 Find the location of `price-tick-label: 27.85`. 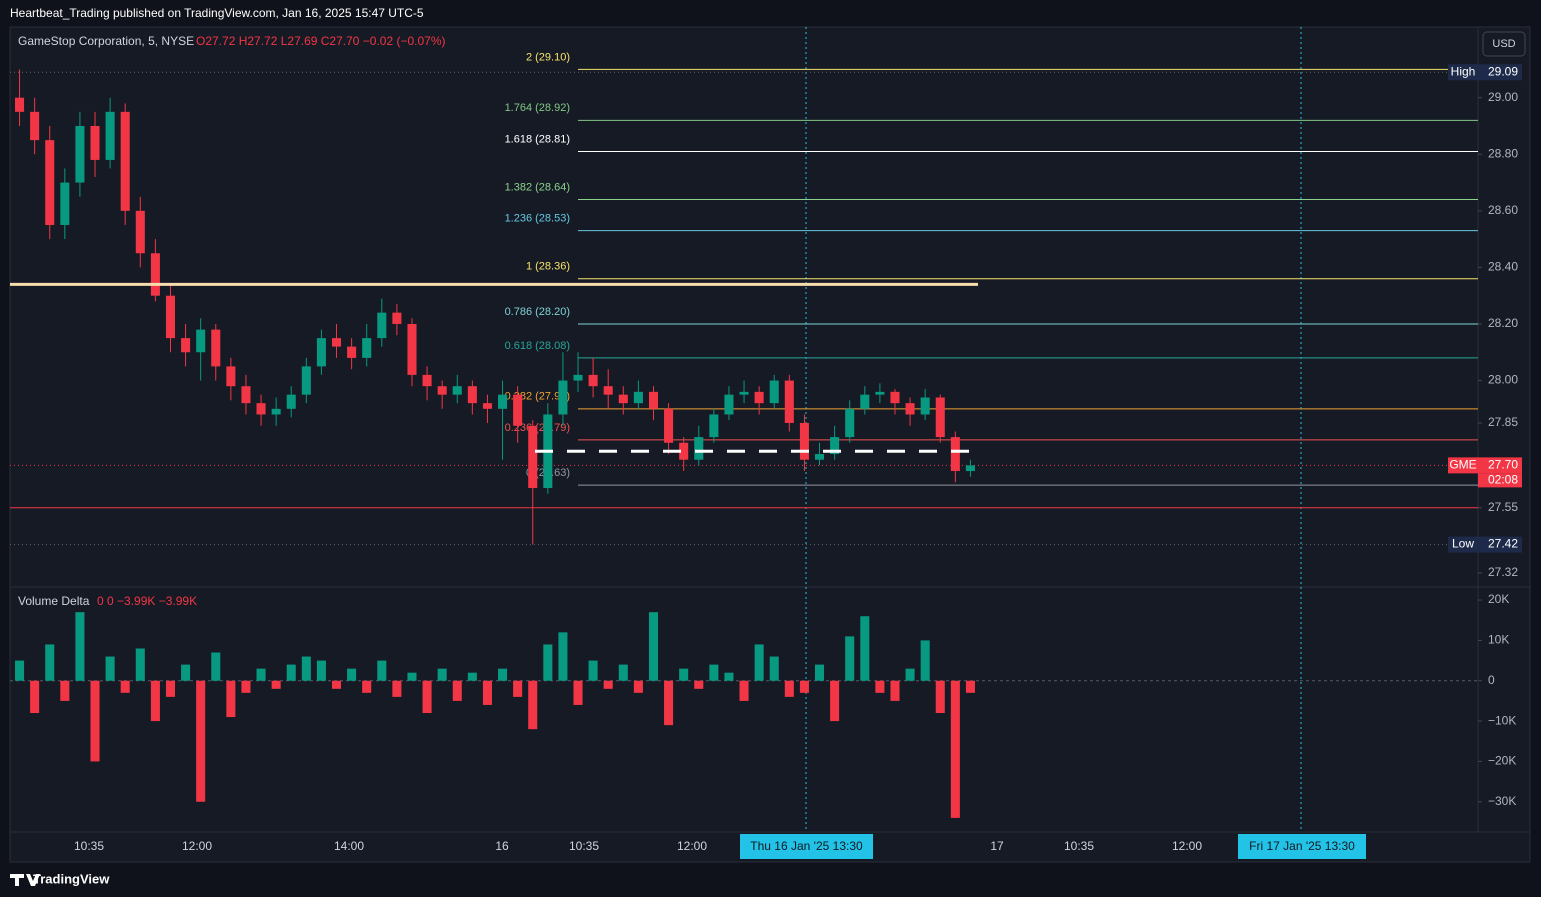

price-tick-label: 27.85 is located at coordinates (1503, 422).